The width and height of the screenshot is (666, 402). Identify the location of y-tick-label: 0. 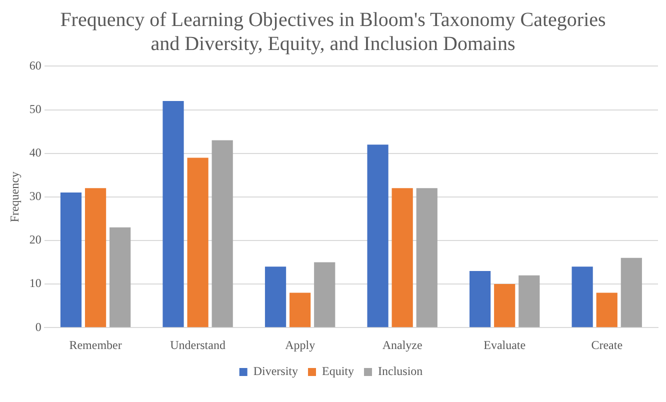
(38, 327).